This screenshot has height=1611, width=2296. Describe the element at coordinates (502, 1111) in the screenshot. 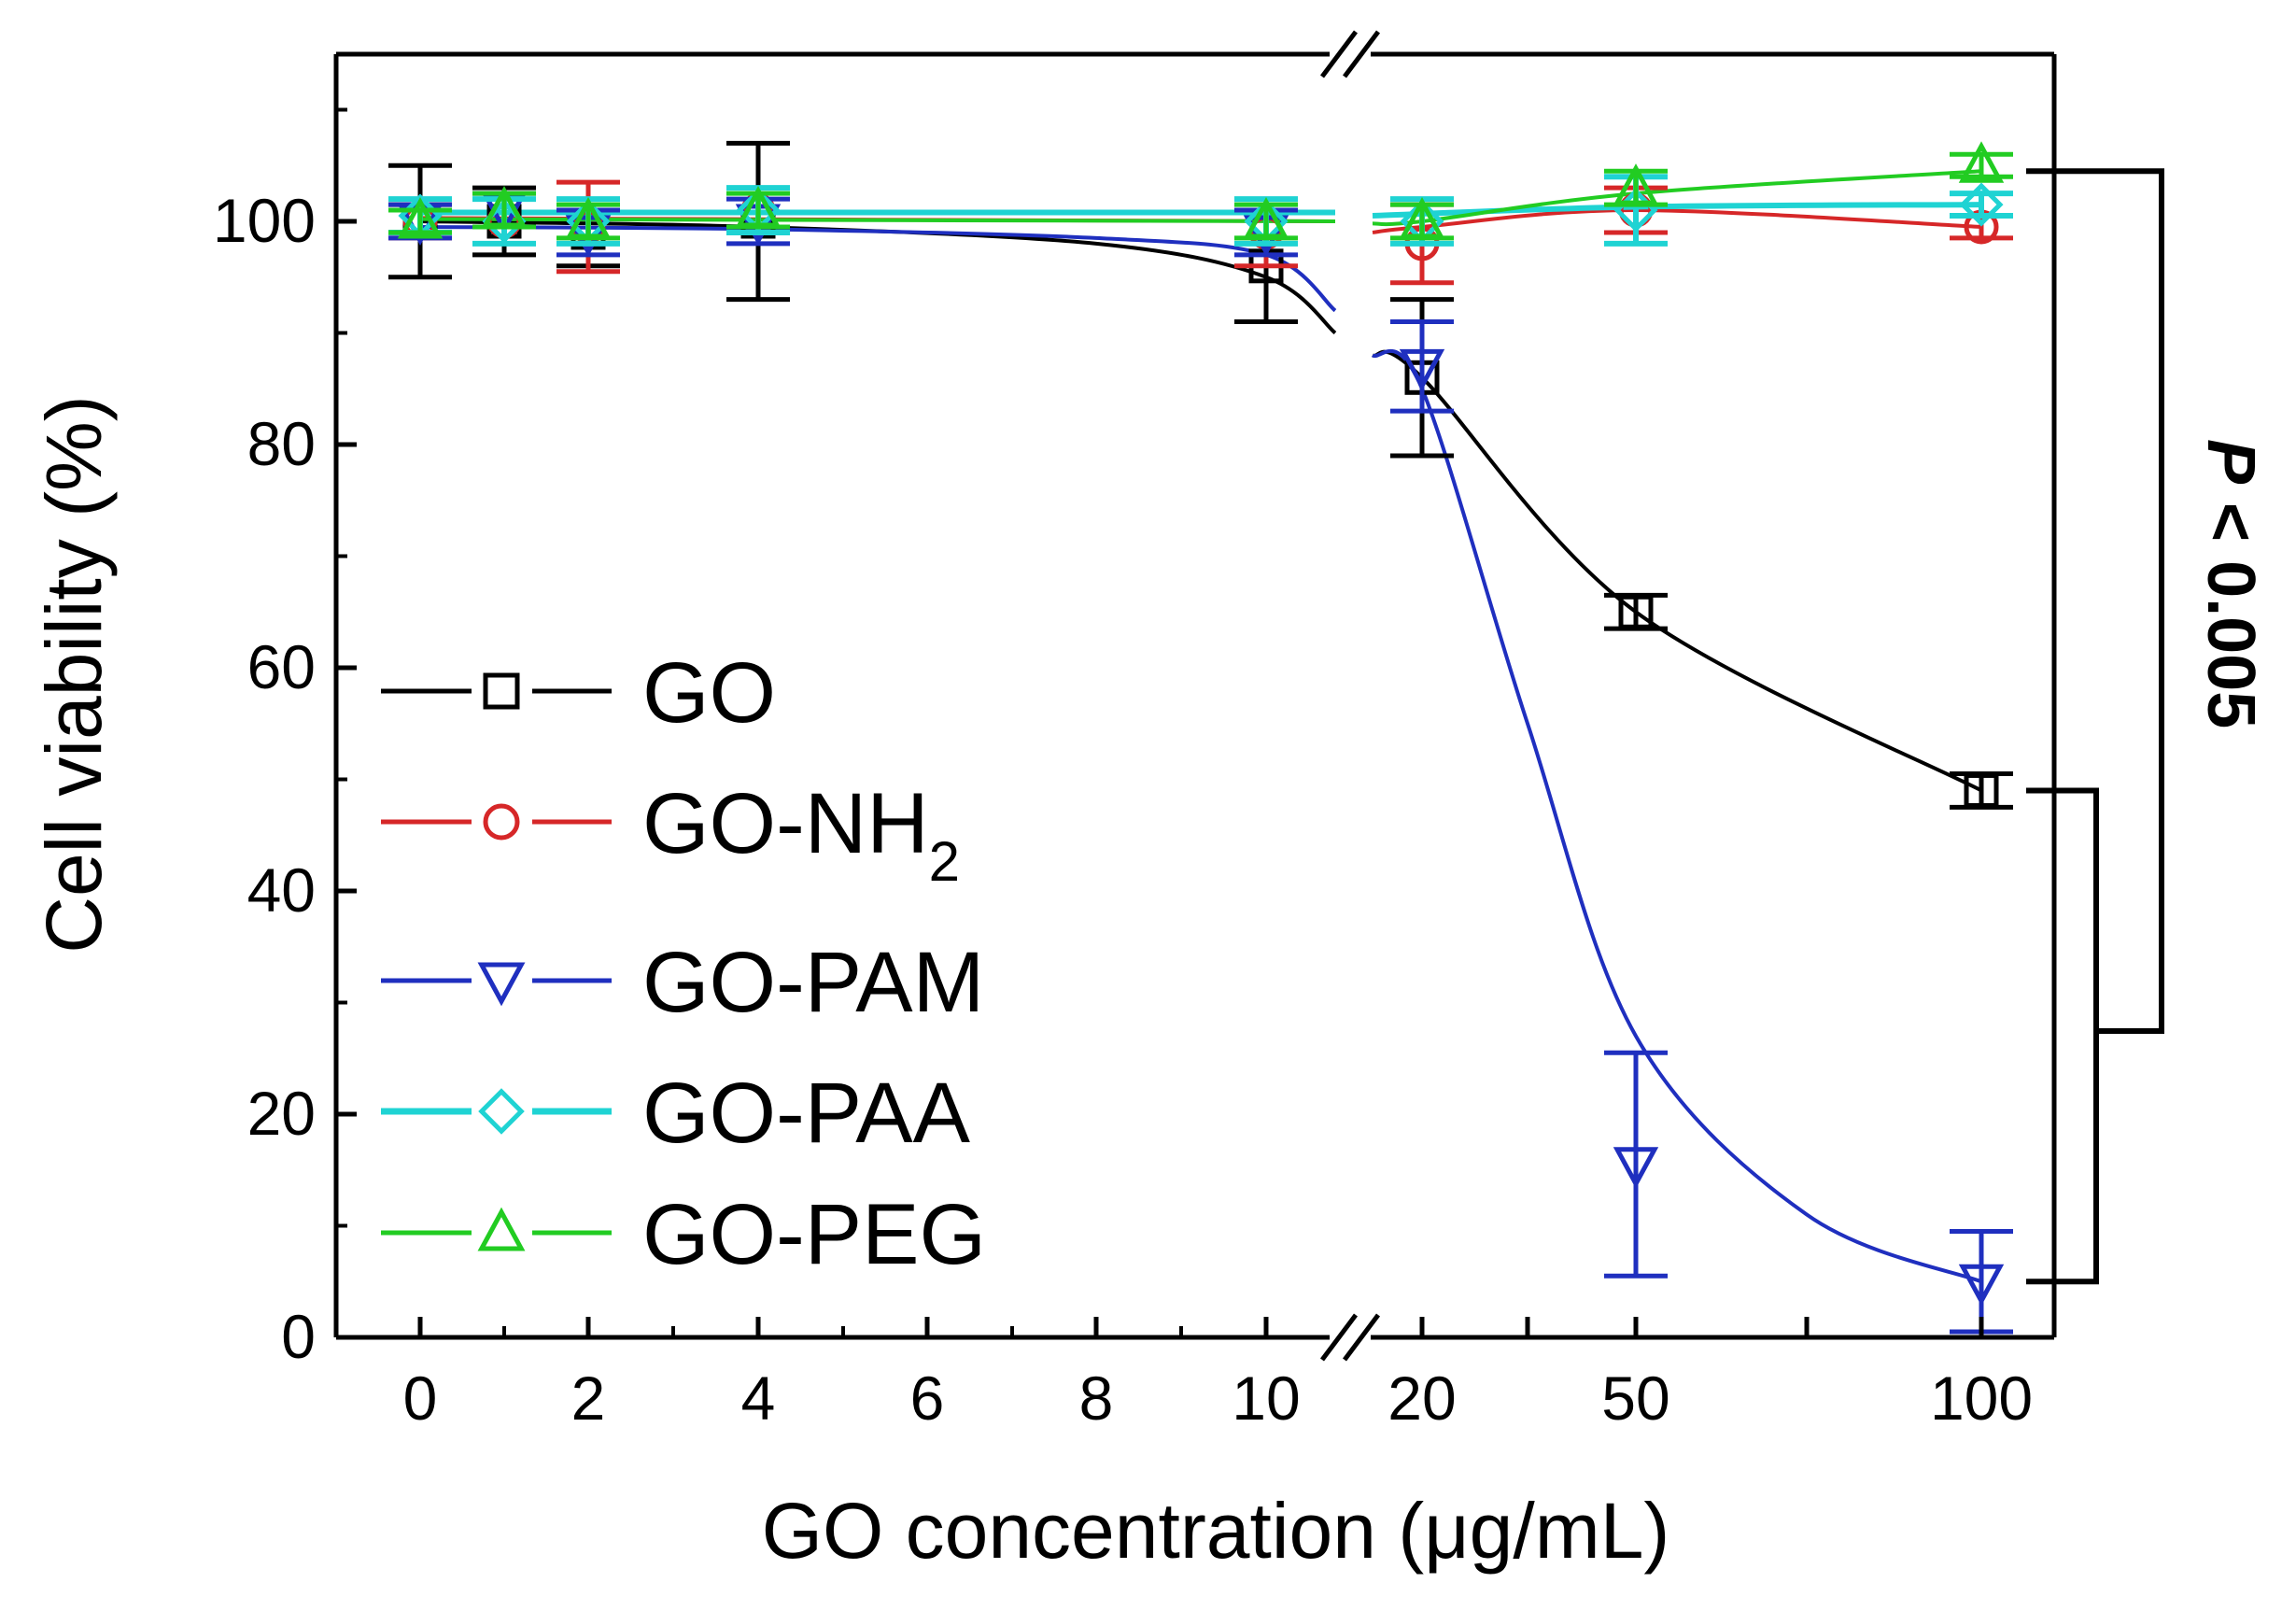

I see `legend-marker-go-paa` at that location.